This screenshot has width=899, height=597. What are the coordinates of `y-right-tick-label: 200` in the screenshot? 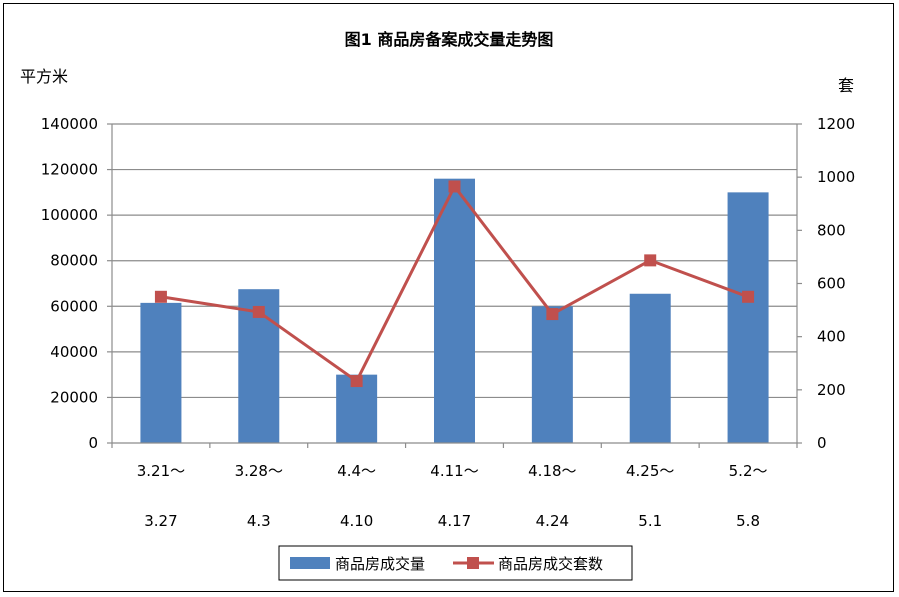 It's located at (831, 390).